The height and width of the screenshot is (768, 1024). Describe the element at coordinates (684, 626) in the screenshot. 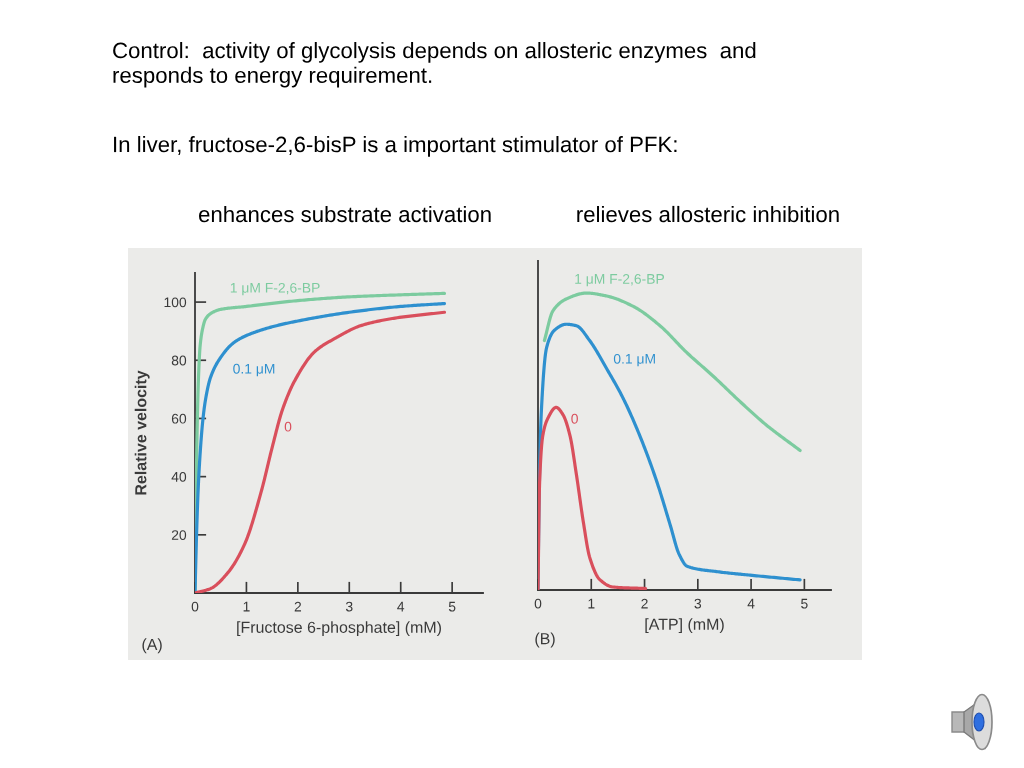

I see `x-axis-title: [ATP] (mM)` at that location.